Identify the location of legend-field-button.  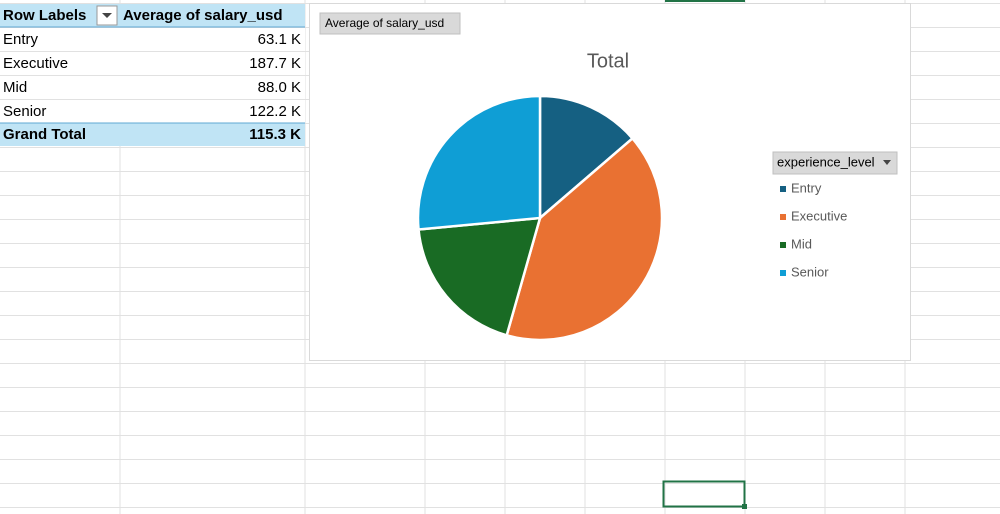
(835, 163).